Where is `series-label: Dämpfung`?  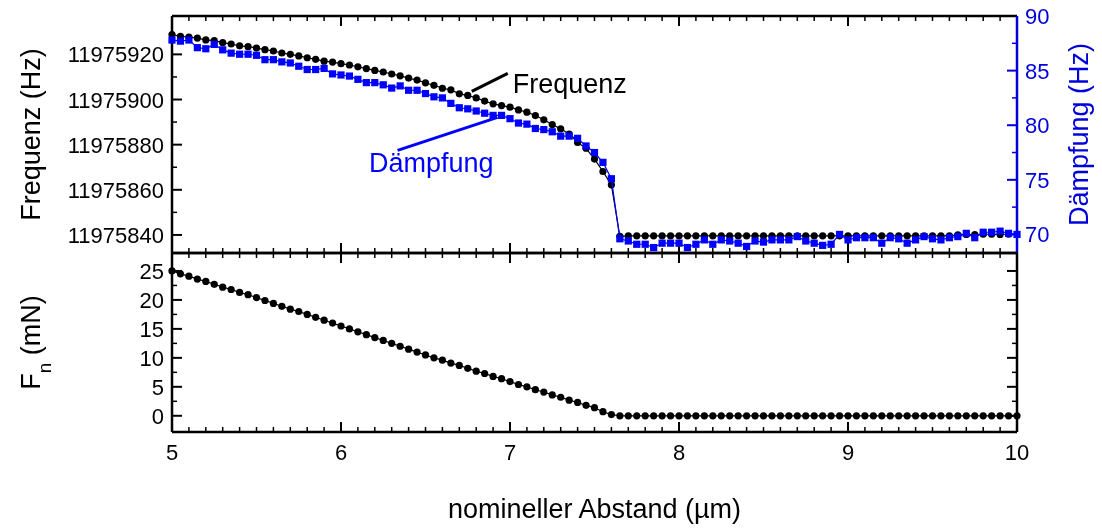
series-label: Dämpfung is located at coordinates (431, 163).